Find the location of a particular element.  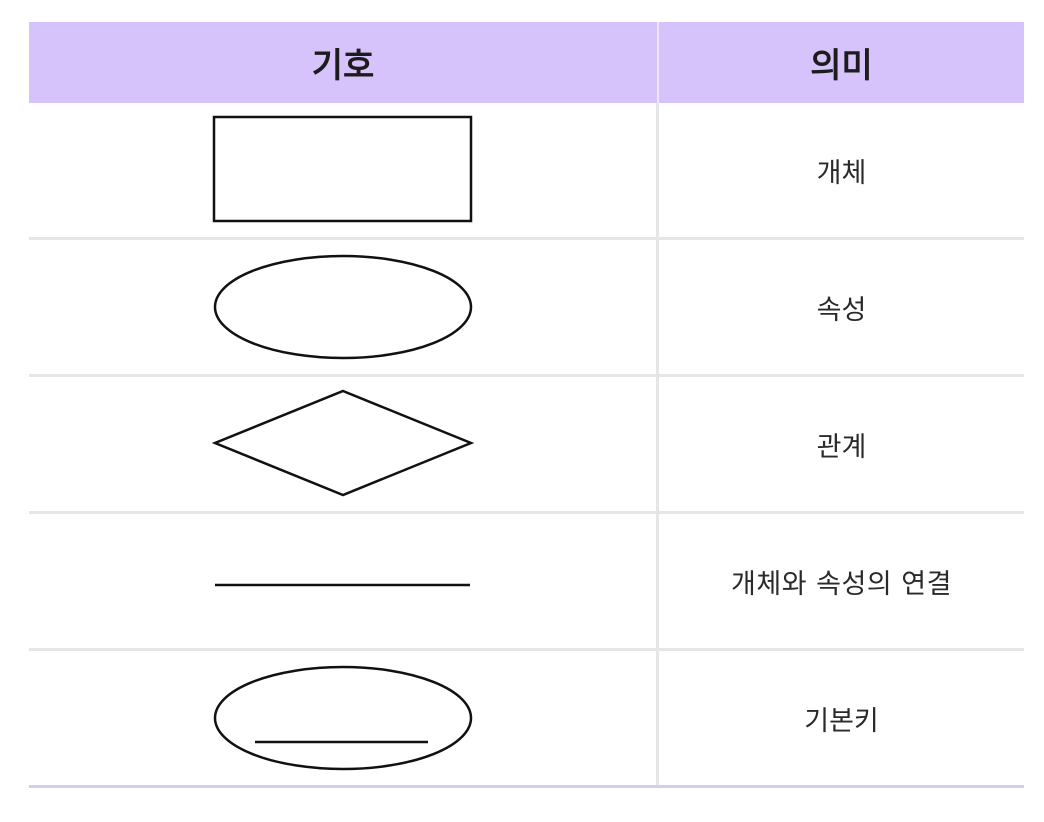

diamond-icon is located at coordinates (342, 443).